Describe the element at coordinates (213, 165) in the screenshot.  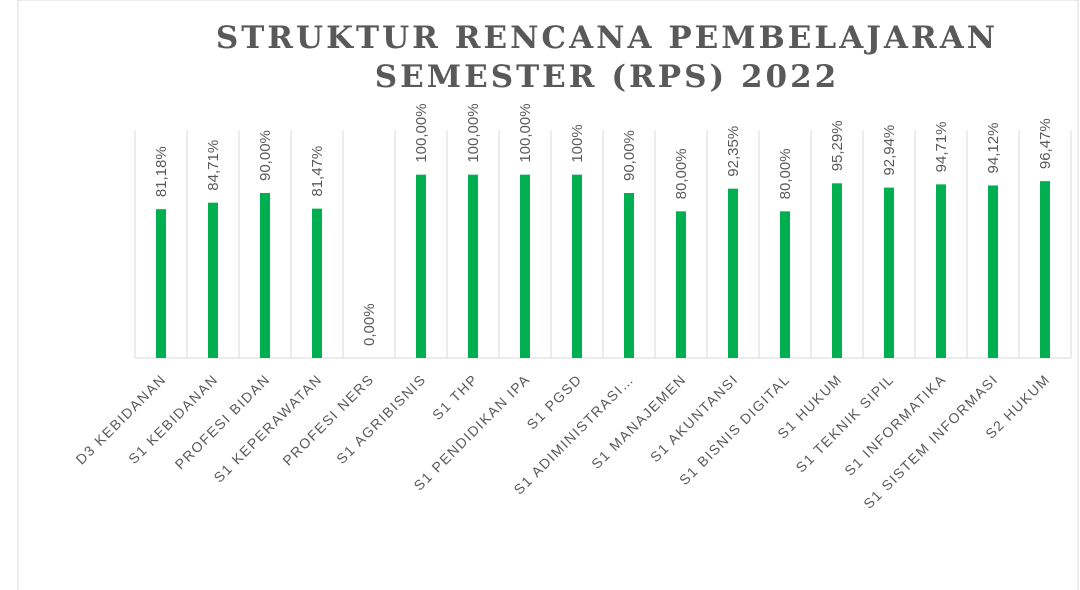
I see `data-label: 84,71%` at that location.